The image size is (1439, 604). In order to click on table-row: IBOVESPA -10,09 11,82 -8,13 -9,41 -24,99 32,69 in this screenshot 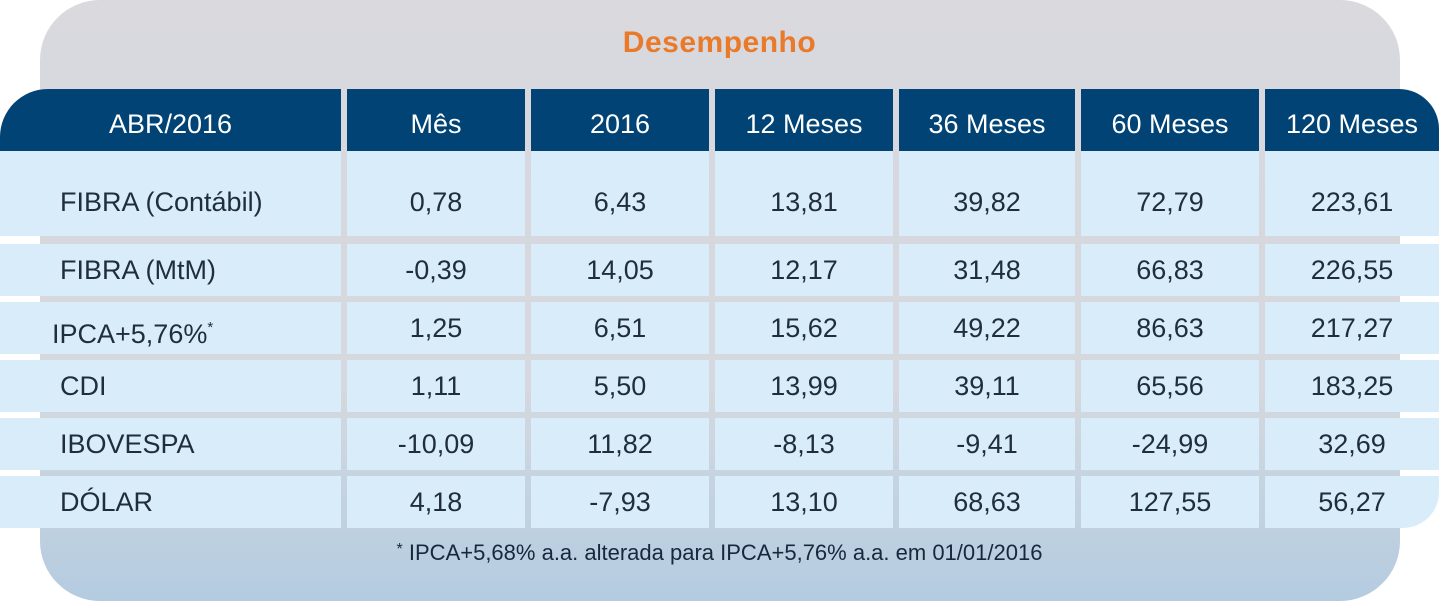, I will do `click(719, 444)`.